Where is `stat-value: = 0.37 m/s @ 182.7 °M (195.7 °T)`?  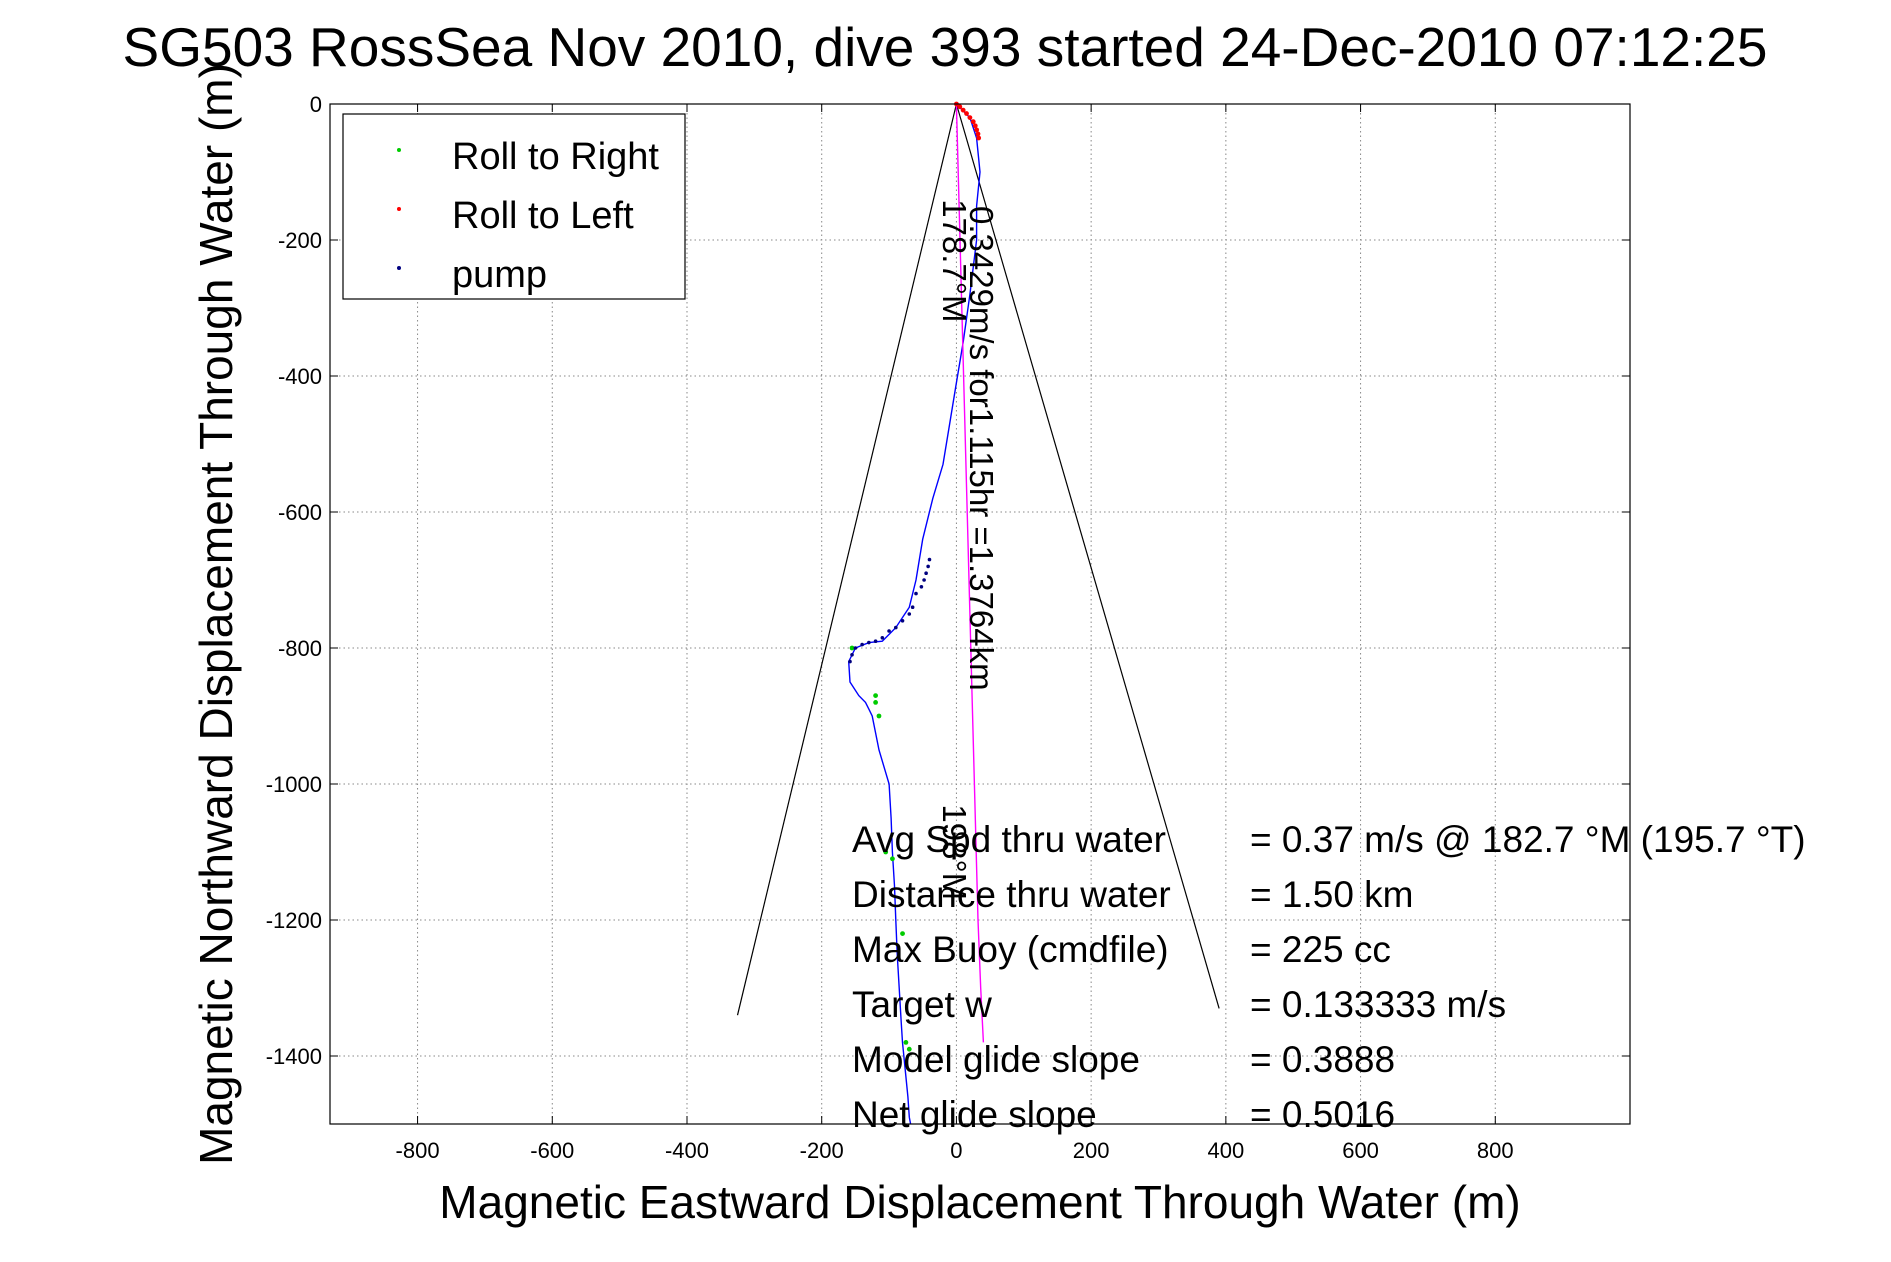
stat-value: = 0.37 m/s @ 182.7 °M (195.7 °T) is located at coordinates (1528, 839).